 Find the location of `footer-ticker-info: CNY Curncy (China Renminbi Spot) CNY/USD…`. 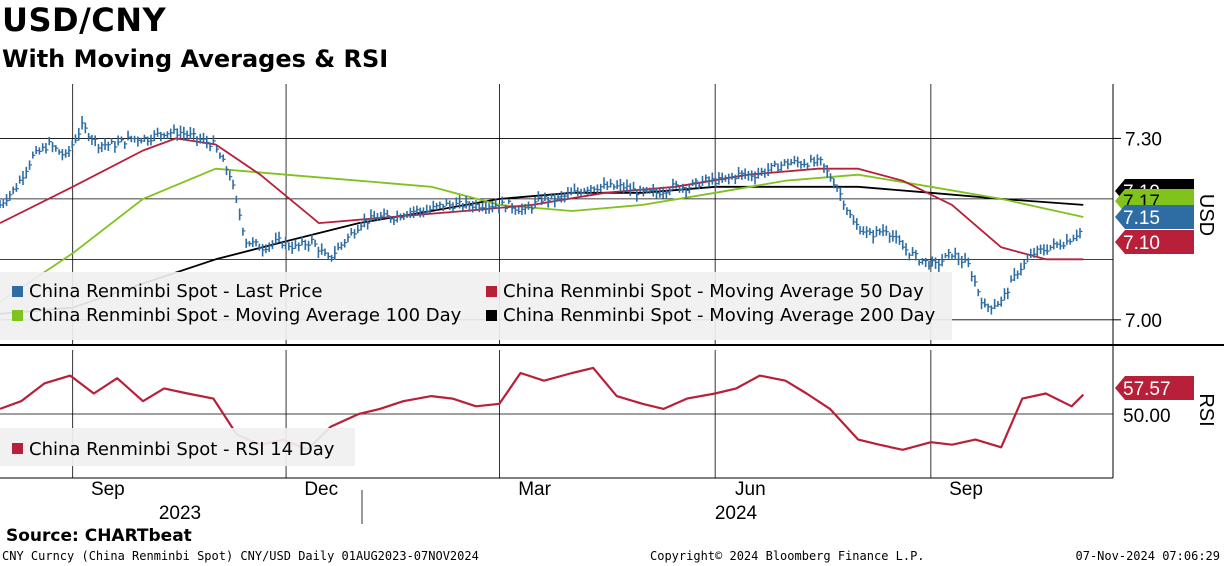

footer-ticker-info: CNY Curncy (China Renminbi Spot) CNY/USD… is located at coordinates (240, 556).